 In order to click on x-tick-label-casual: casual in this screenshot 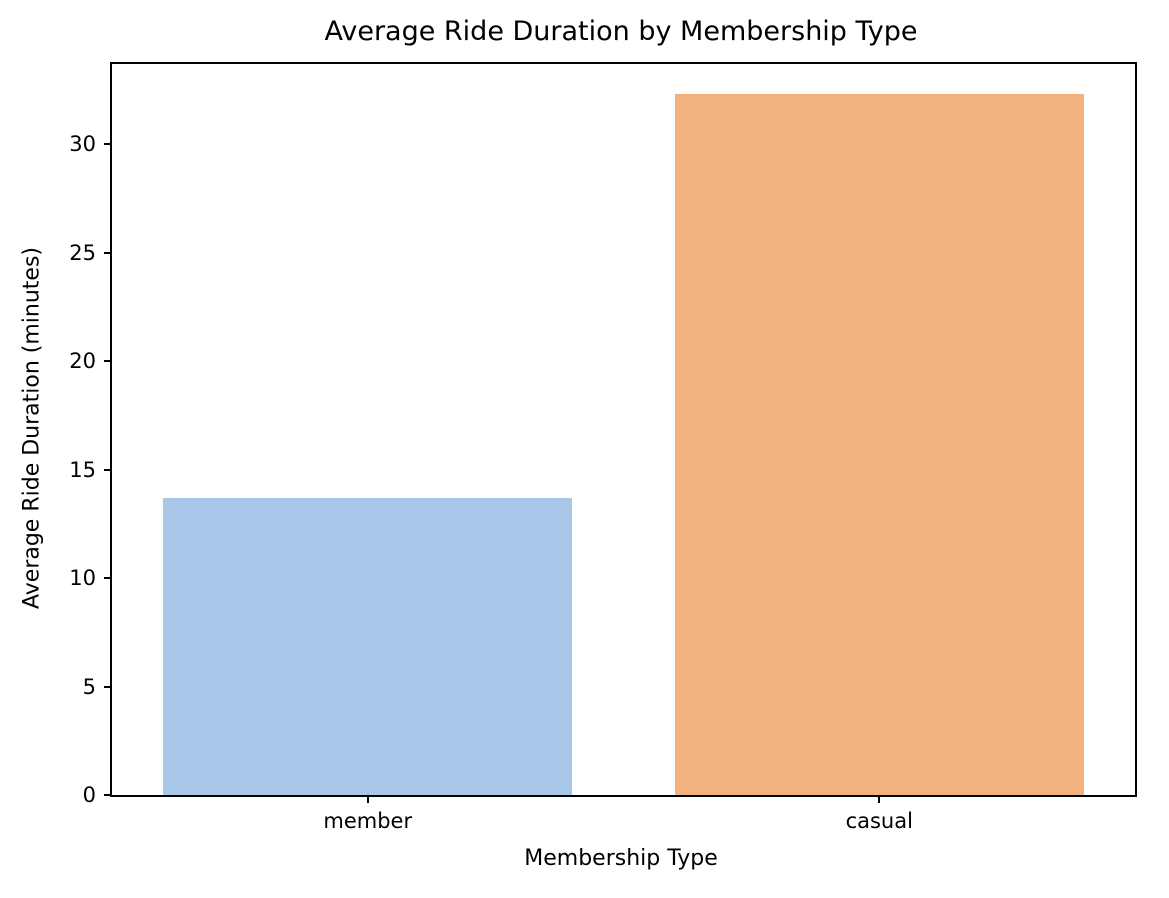, I will do `click(879, 821)`.